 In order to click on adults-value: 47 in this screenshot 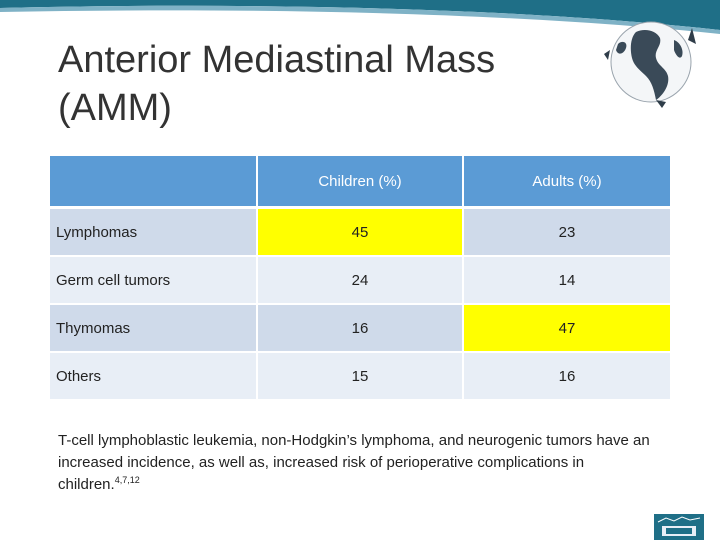, I will do `click(567, 329)`.